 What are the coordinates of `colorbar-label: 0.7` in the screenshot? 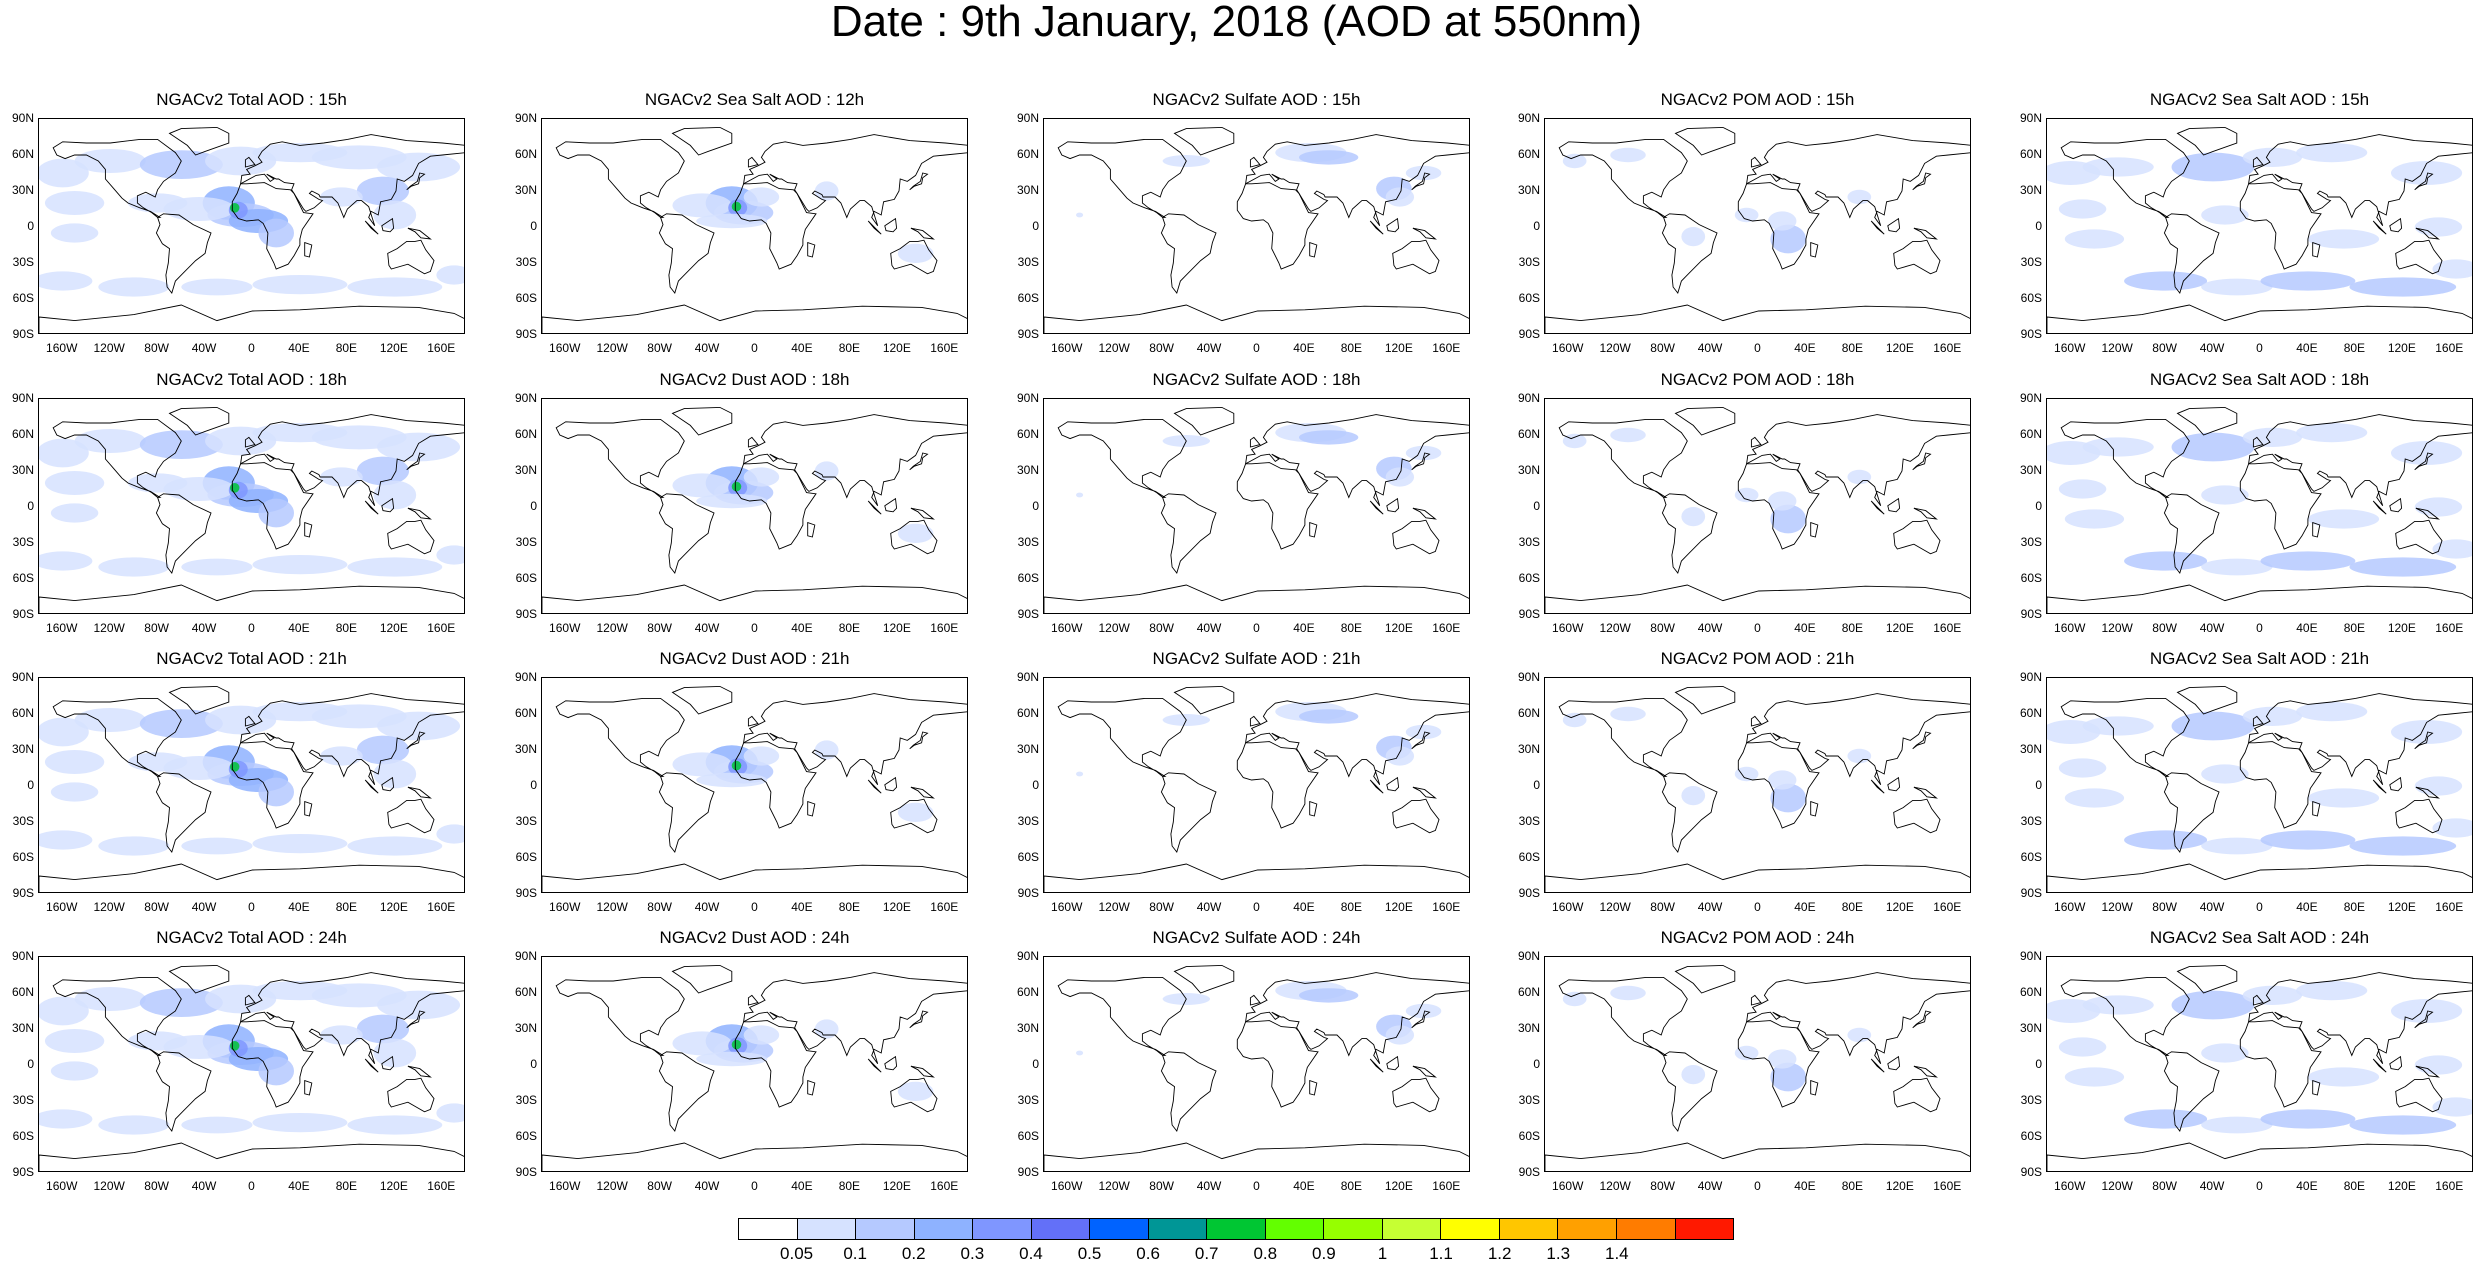 It's located at (1206, 1253).